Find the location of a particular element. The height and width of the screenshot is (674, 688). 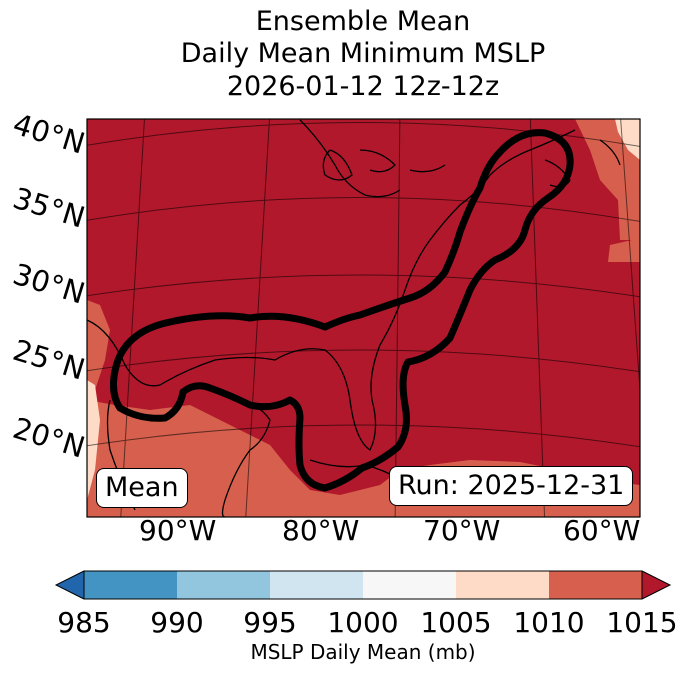

run-date-box: Run: 2025-12-31 is located at coordinates (511, 486).